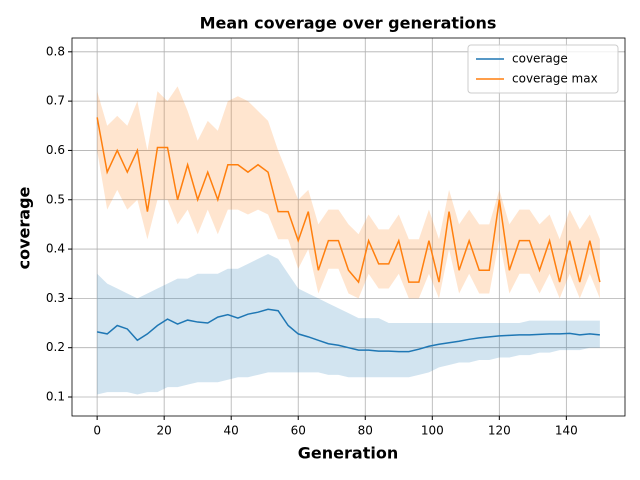 This screenshot has height=480, width=640. What do you see at coordinates (540, 59) in the screenshot?
I see `legend-label: coverage` at bounding box center [540, 59].